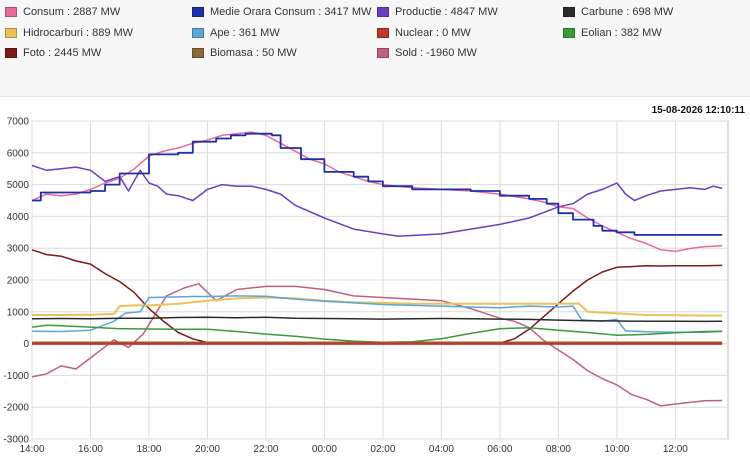  I want to click on legend-item-eolian: Eolian : 382 MW, so click(612, 33).